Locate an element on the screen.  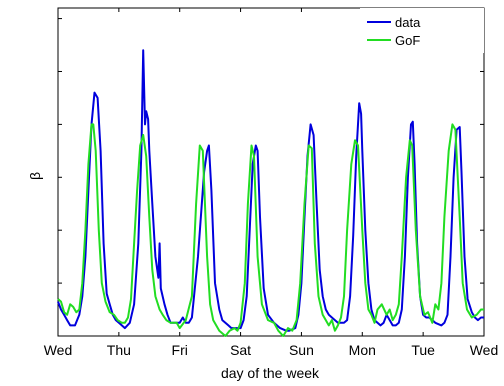
legend-label-gof: GoF is located at coordinates (407, 40).